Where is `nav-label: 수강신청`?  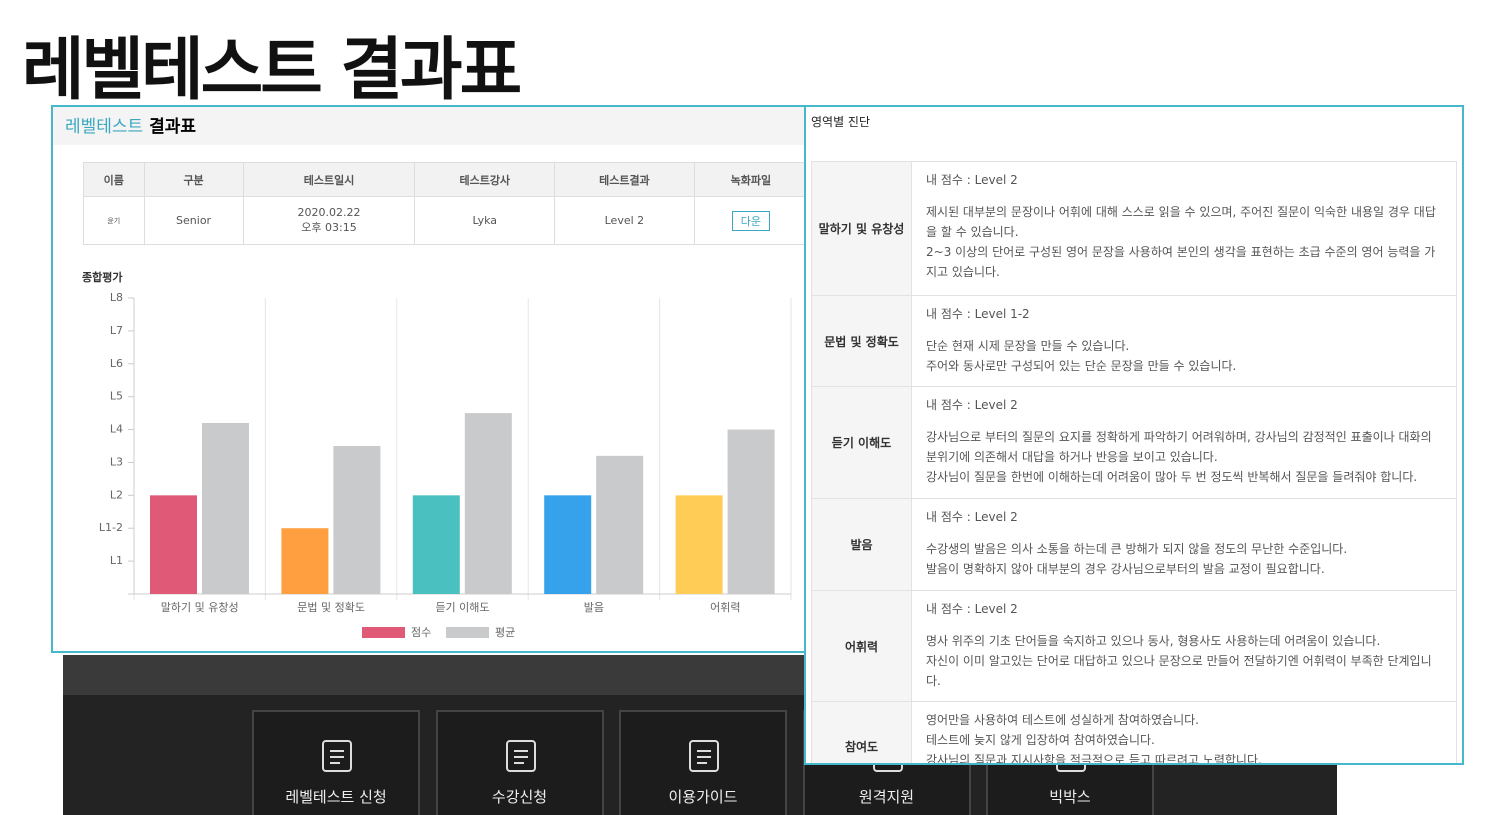 nav-label: 수강신청 is located at coordinates (519, 797).